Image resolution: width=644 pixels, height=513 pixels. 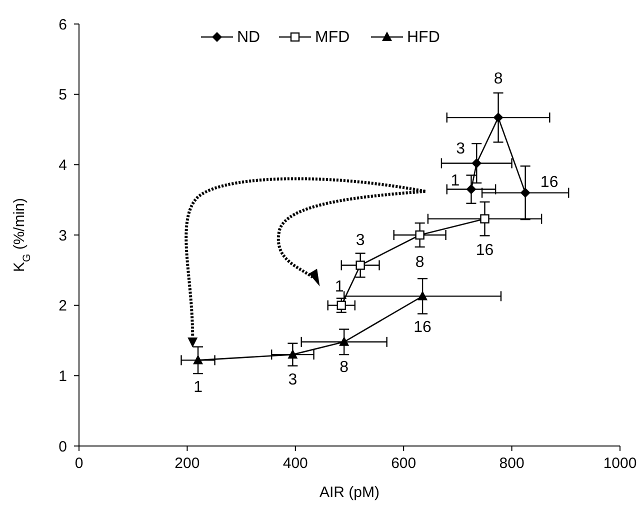 What do you see at coordinates (62, 447) in the screenshot?
I see `y-tick-label: 0` at bounding box center [62, 447].